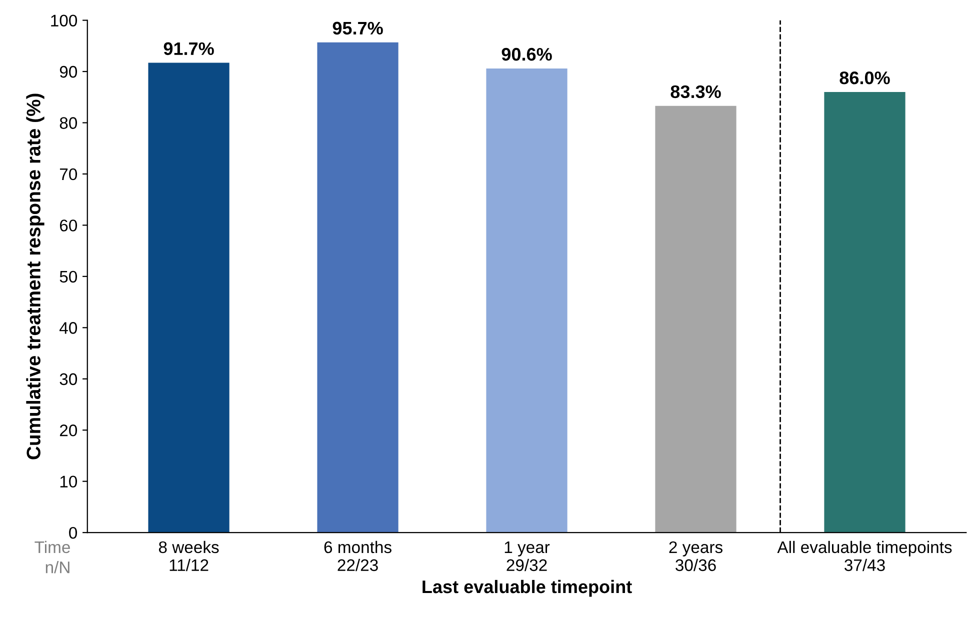 The image size is (971, 634). I want to click on x-tick-label: 2 years 30/36, so click(695, 556).